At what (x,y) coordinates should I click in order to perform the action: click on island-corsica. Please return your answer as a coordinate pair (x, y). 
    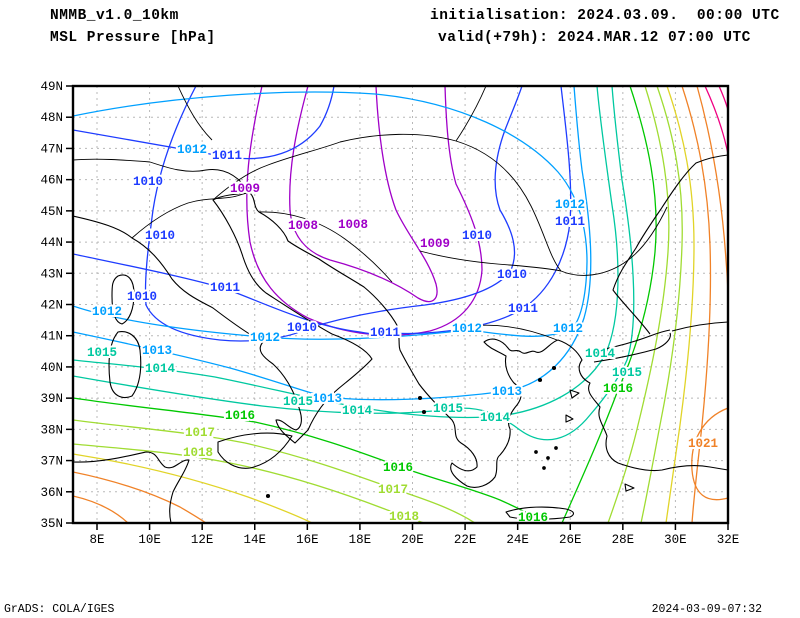
    Looking at the image, I should click on (123, 299).